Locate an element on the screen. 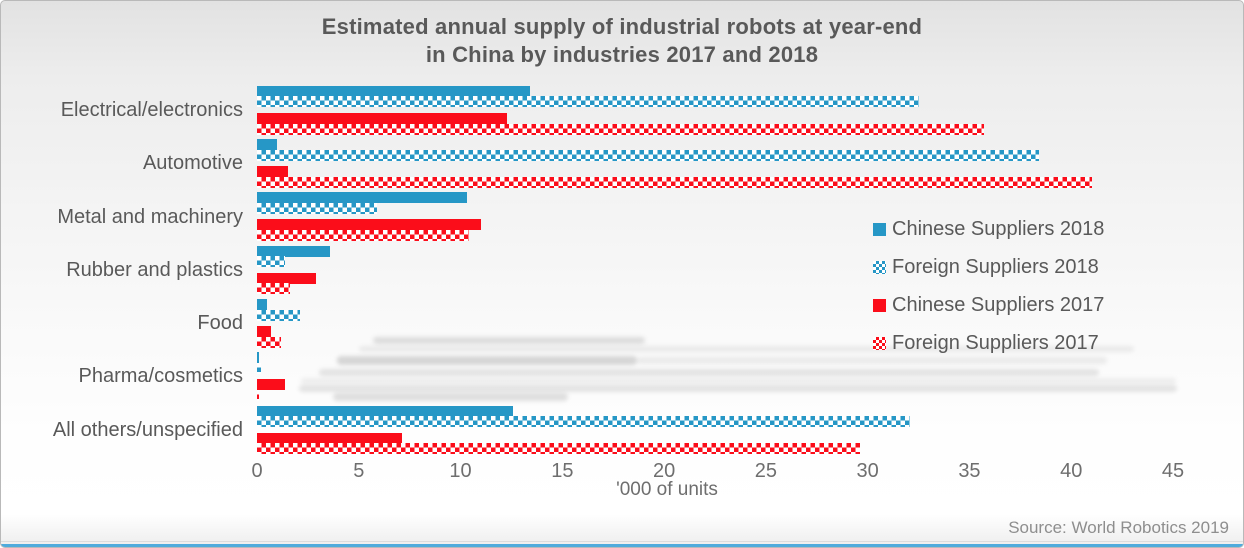 Image resolution: width=1244 pixels, height=548 pixels. x-tick-label: 40 is located at coordinates (1071, 471).